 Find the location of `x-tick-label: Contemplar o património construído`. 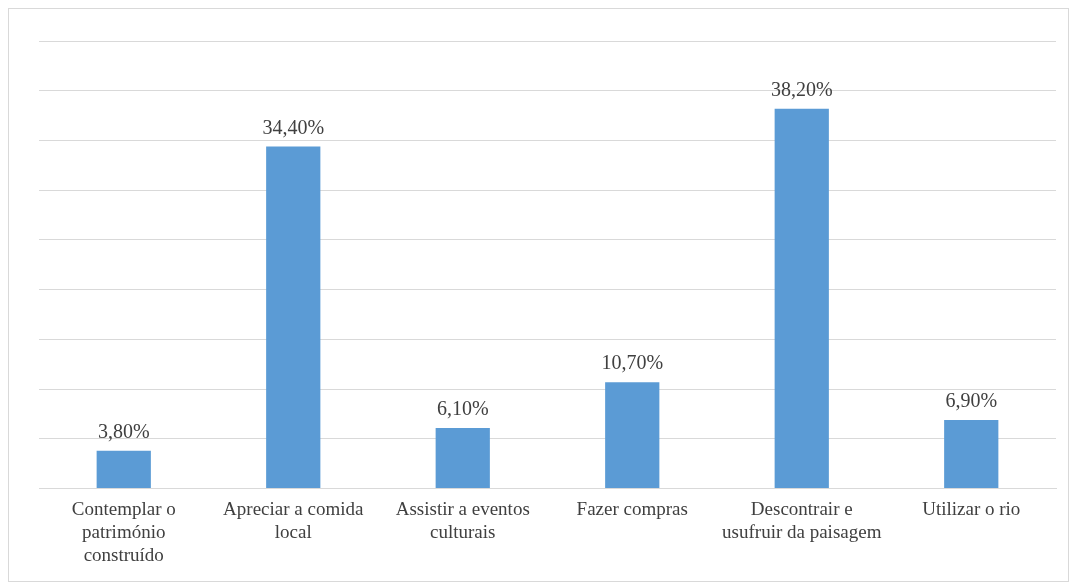

x-tick-label: Contemplar o património construído is located at coordinates (123, 531).